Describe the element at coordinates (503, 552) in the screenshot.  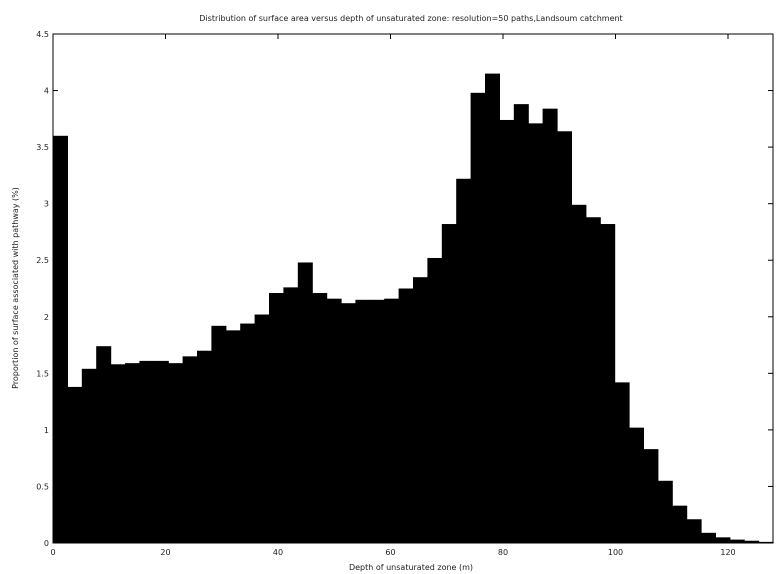
I see `x-tick-label: 80` at that location.